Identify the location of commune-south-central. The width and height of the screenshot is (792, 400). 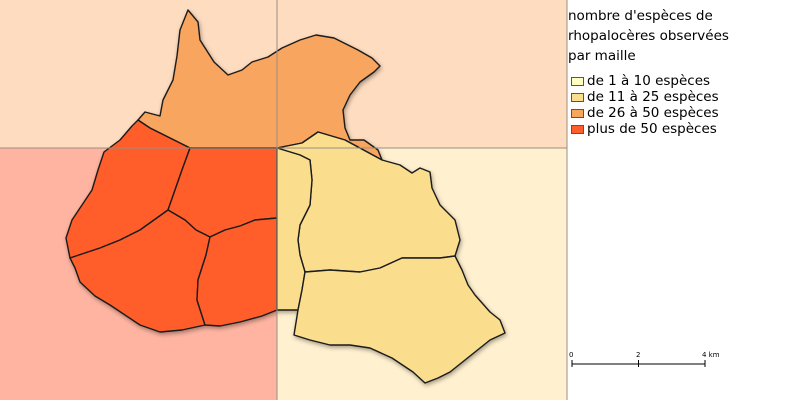
(237, 272).